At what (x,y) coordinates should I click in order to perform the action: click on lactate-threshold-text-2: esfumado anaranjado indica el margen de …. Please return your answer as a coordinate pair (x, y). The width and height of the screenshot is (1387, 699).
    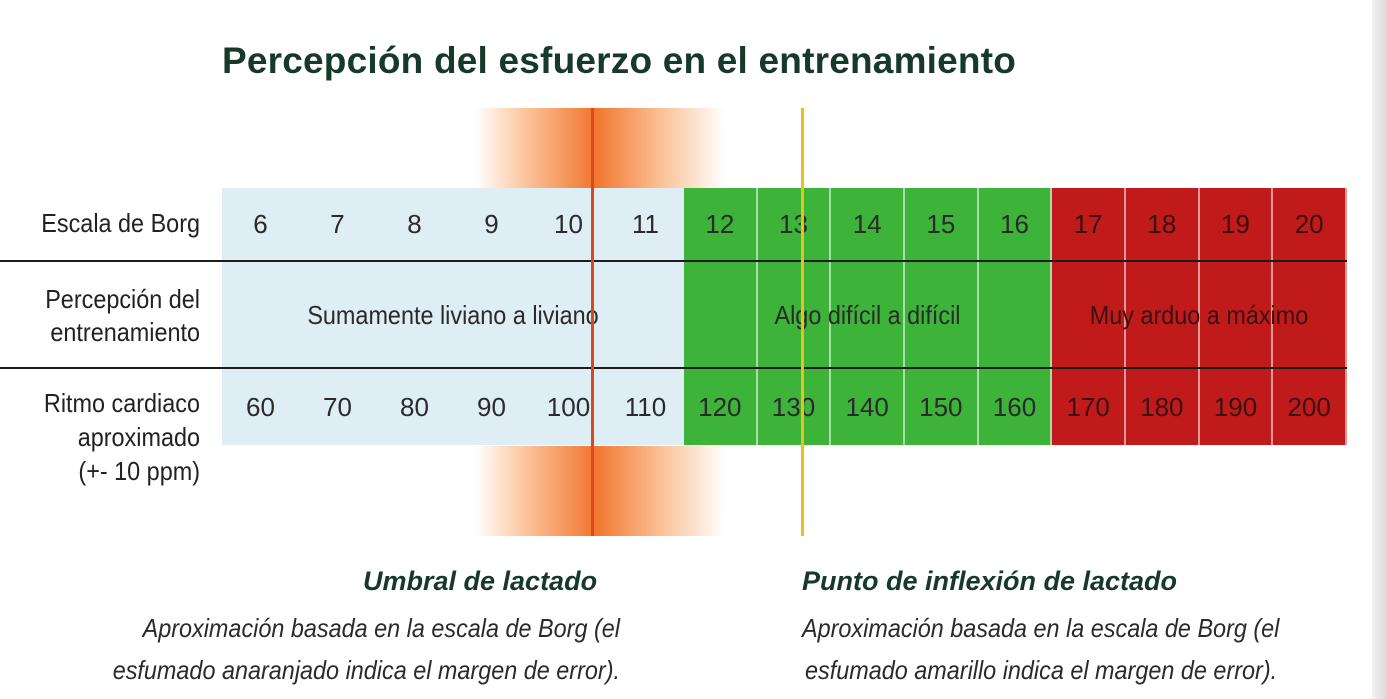
    Looking at the image, I should click on (366, 670).